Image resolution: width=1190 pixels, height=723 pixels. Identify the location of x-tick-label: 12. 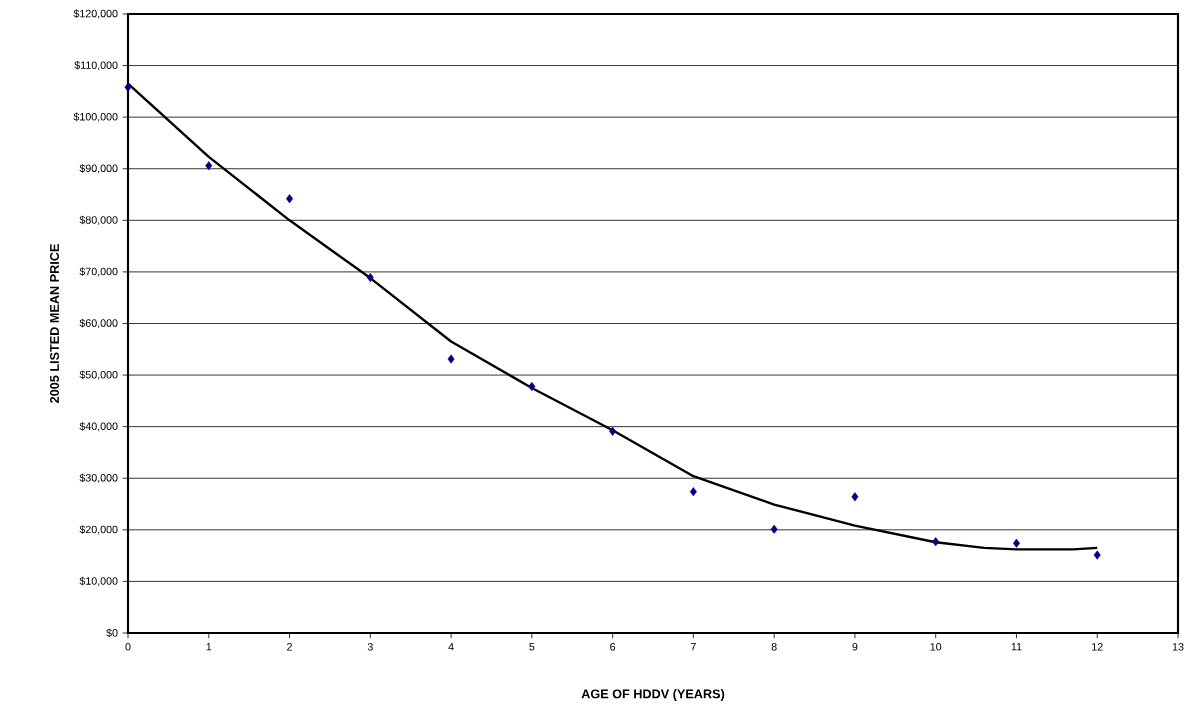
(1097, 647).